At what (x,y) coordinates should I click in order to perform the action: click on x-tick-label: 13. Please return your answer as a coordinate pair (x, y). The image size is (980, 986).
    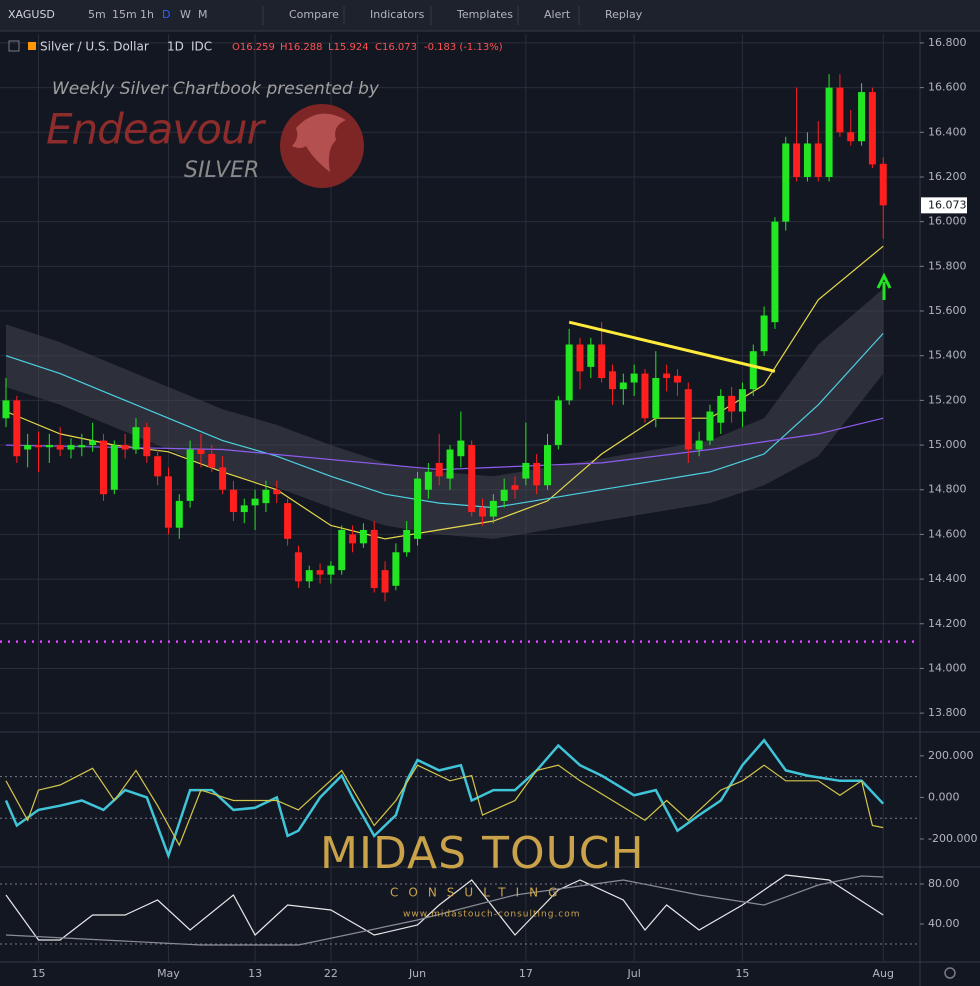
    Looking at the image, I should click on (255, 973).